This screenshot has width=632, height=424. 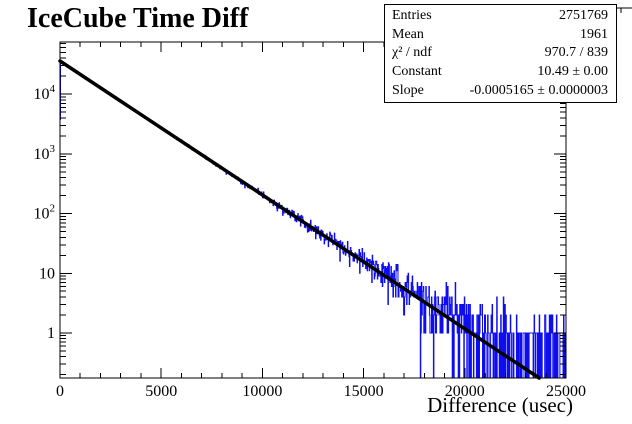 I want to click on stats-value: 2751769, so click(x=583, y=16).